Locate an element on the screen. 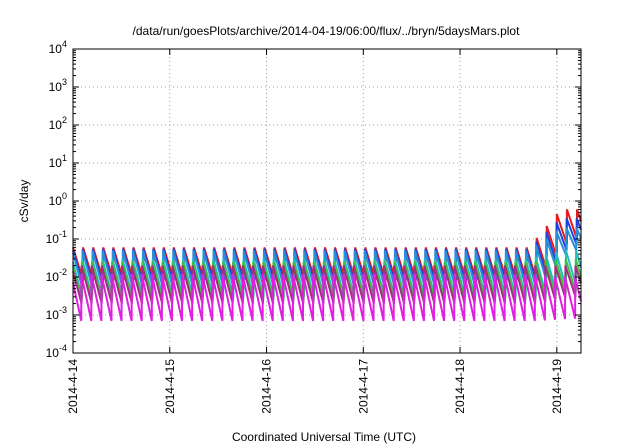 The height and width of the screenshot is (448, 640). y-tick-label: 10² is located at coordinates (58, 123).